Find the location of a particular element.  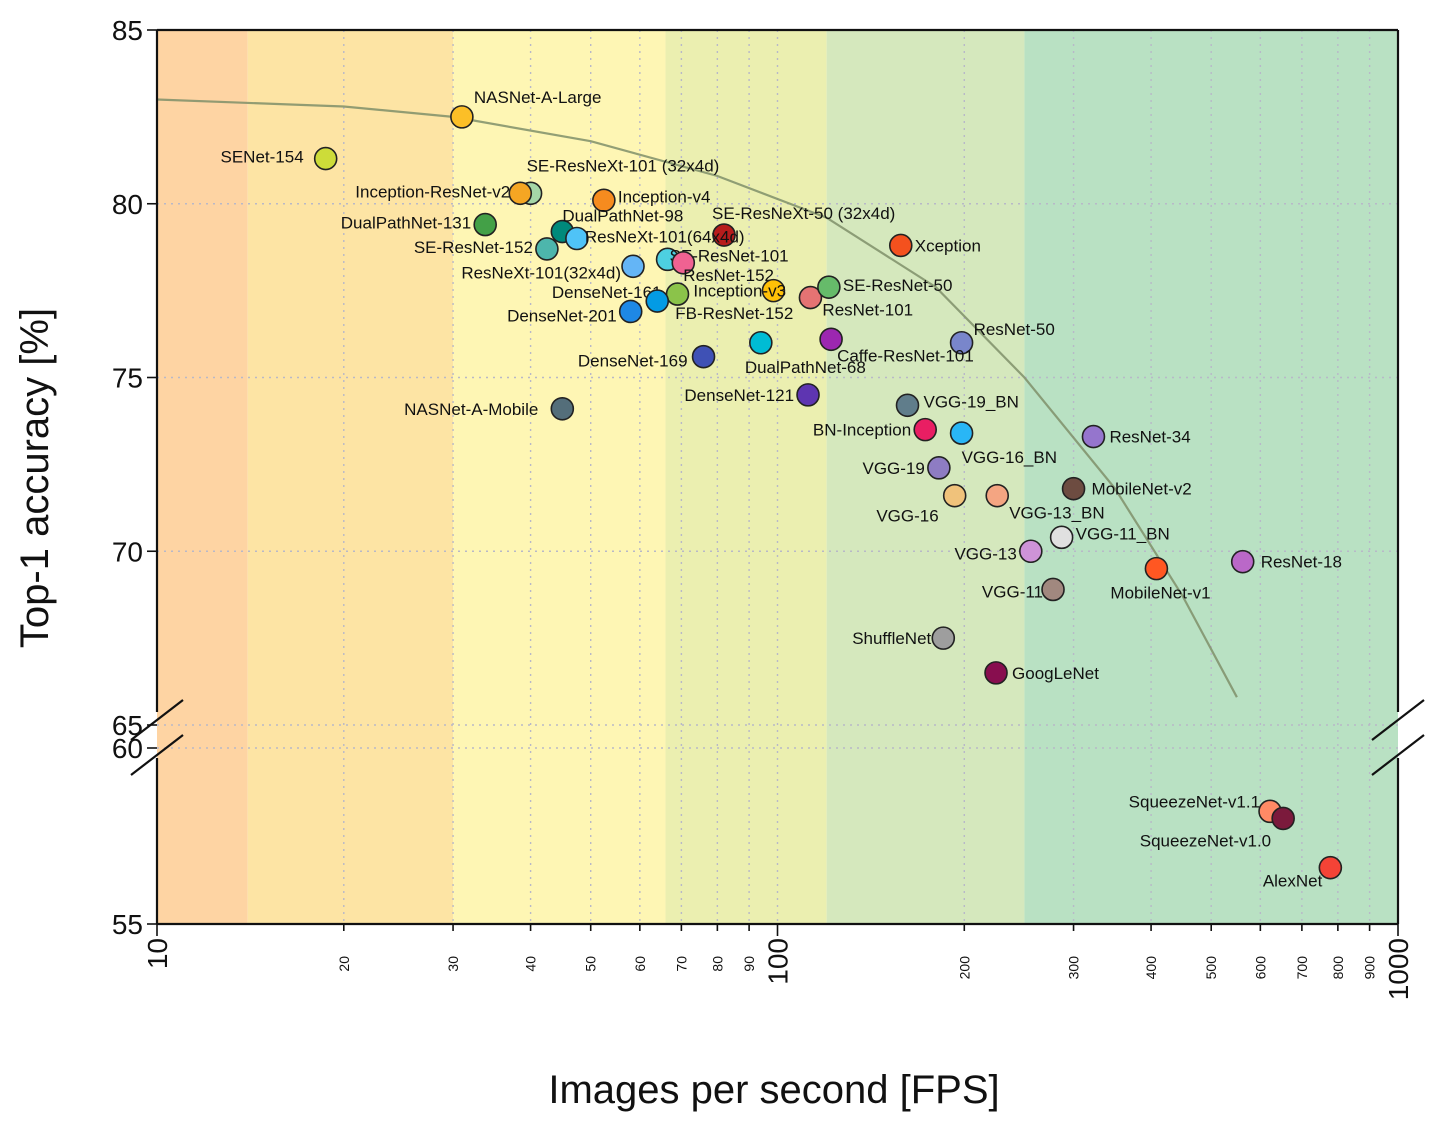

point-label: ResNeXt-101(32x4d) is located at coordinates (541, 272).